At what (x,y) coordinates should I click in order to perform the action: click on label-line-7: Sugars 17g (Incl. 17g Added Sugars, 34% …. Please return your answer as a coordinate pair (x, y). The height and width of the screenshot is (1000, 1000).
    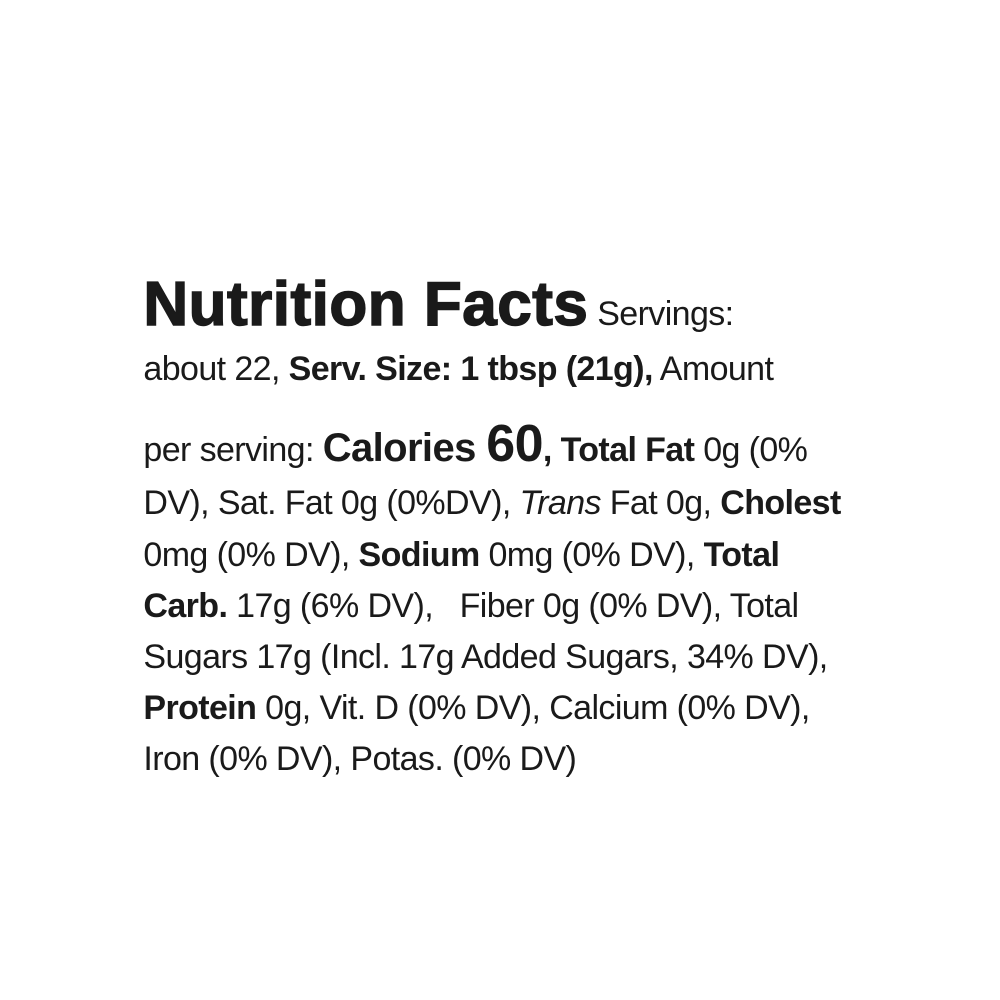
    Looking at the image, I should click on (468, 657).